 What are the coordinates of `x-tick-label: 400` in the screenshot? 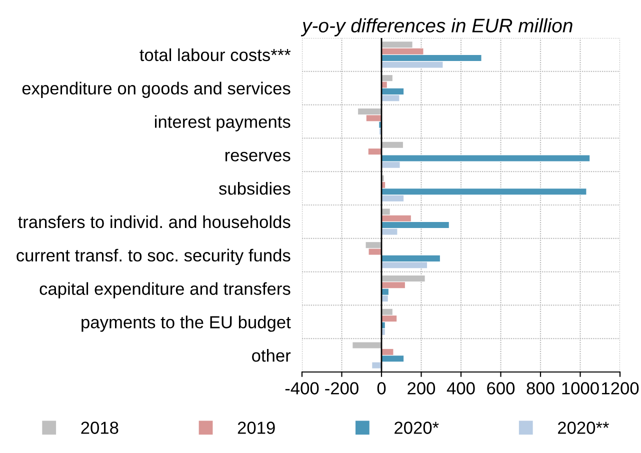 It's located at (460, 388).